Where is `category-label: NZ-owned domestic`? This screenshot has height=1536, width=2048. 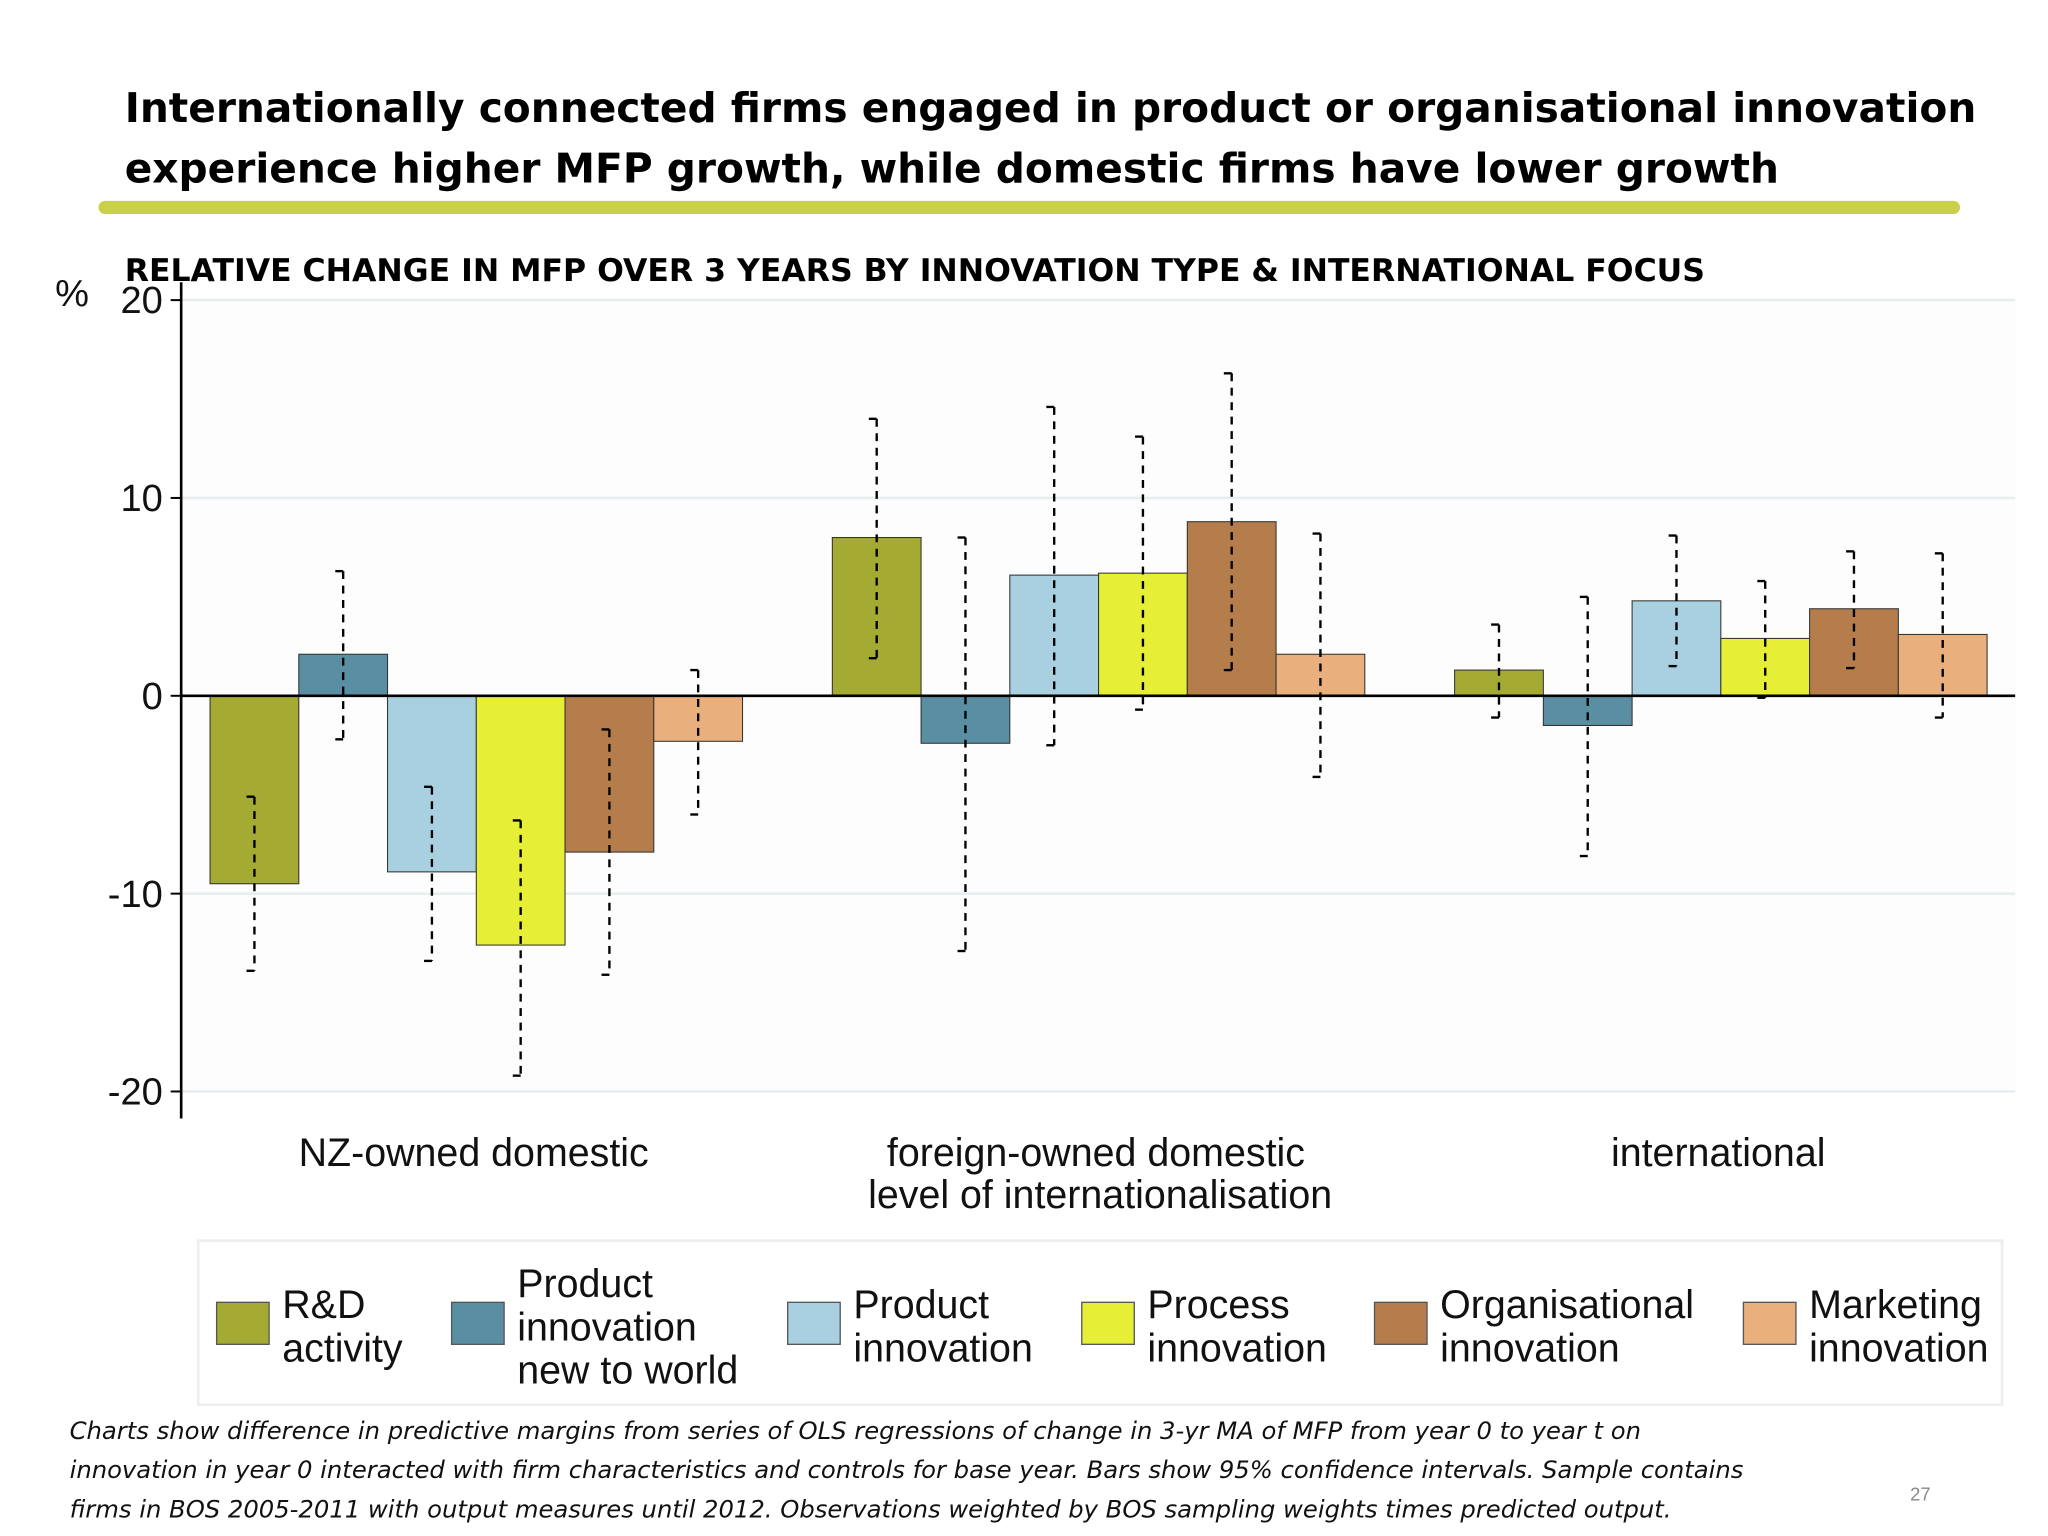 category-label: NZ-owned domestic is located at coordinates (474, 1153).